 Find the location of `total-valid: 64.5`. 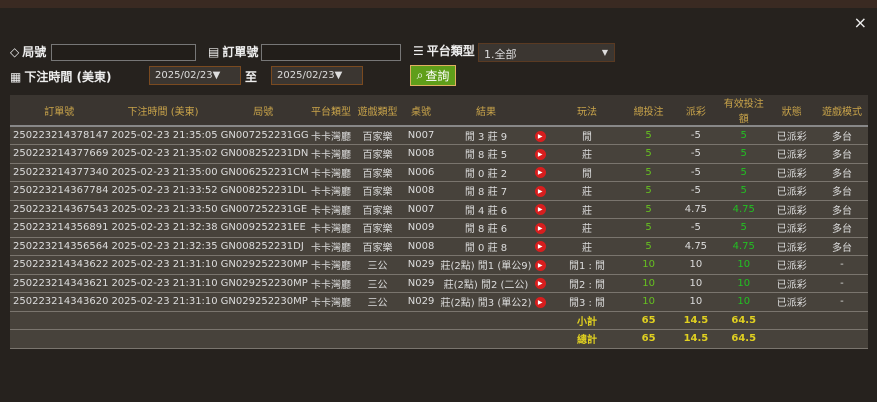

total-valid: 64.5 is located at coordinates (743, 339).